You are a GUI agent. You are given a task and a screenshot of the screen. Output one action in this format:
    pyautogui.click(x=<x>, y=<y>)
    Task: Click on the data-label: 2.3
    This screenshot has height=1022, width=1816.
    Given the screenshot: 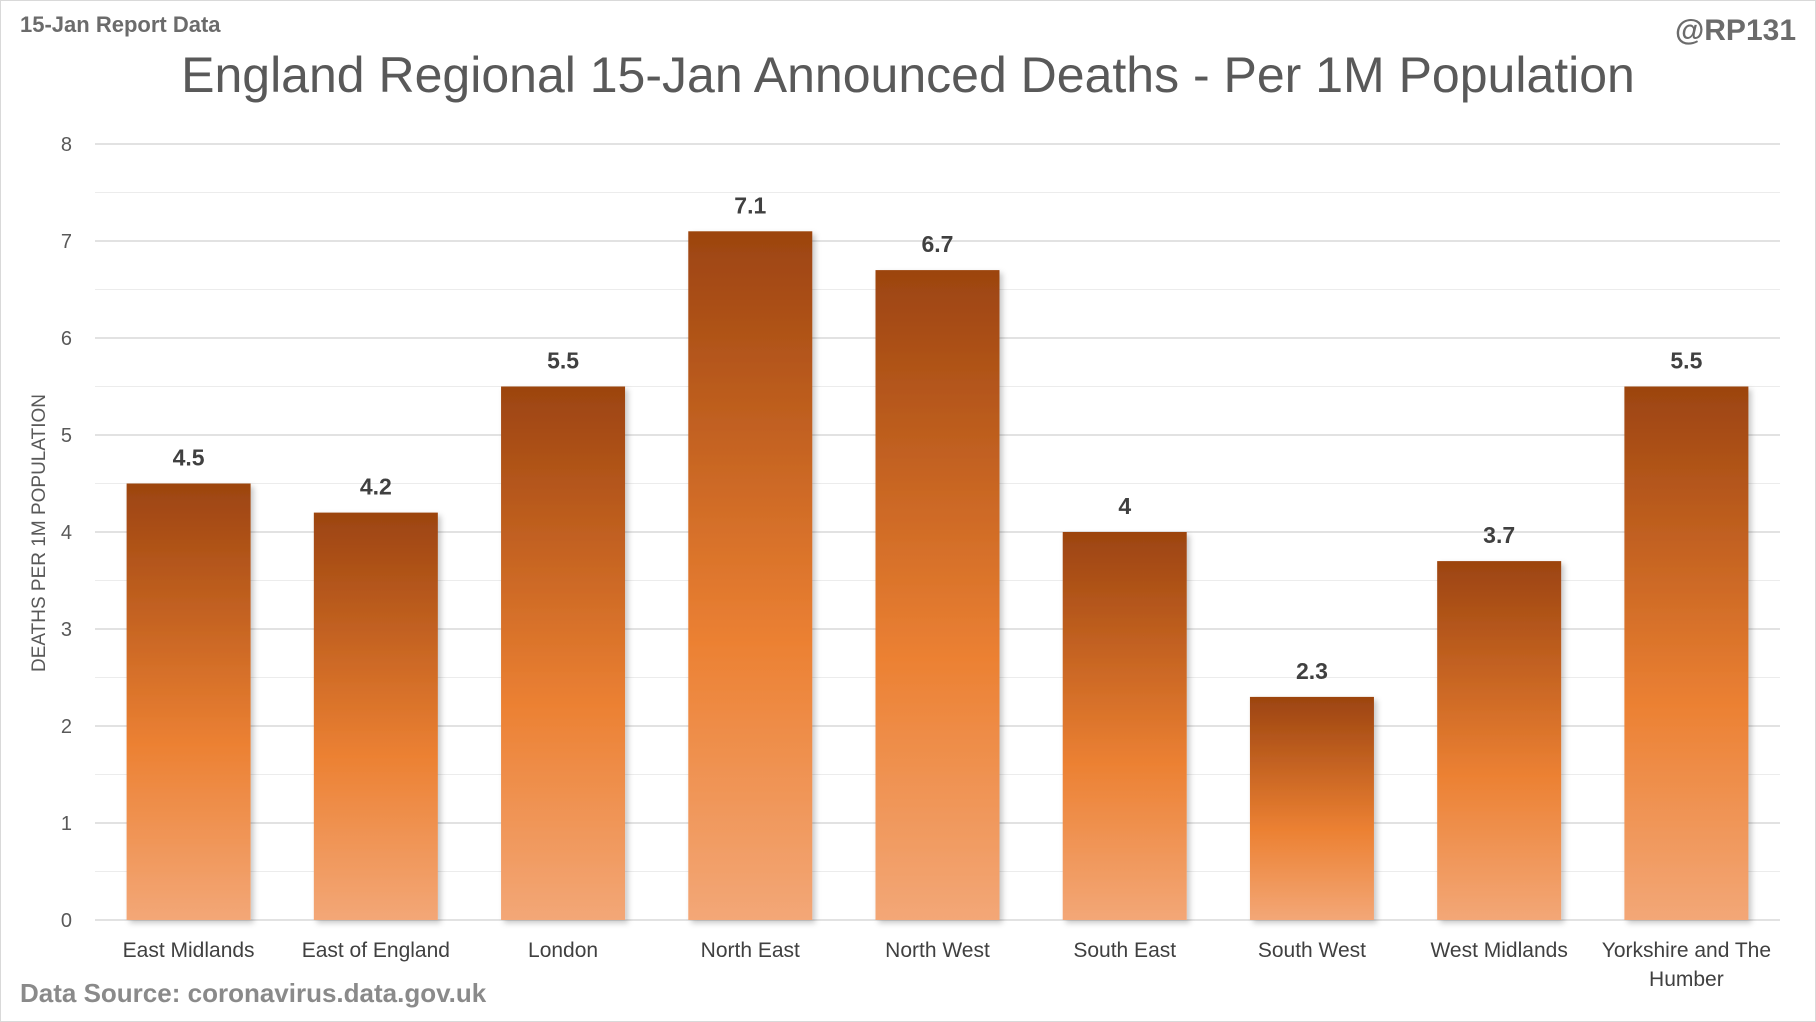 What is the action you would take?
    pyautogui.click(x=1312, y=671)
    